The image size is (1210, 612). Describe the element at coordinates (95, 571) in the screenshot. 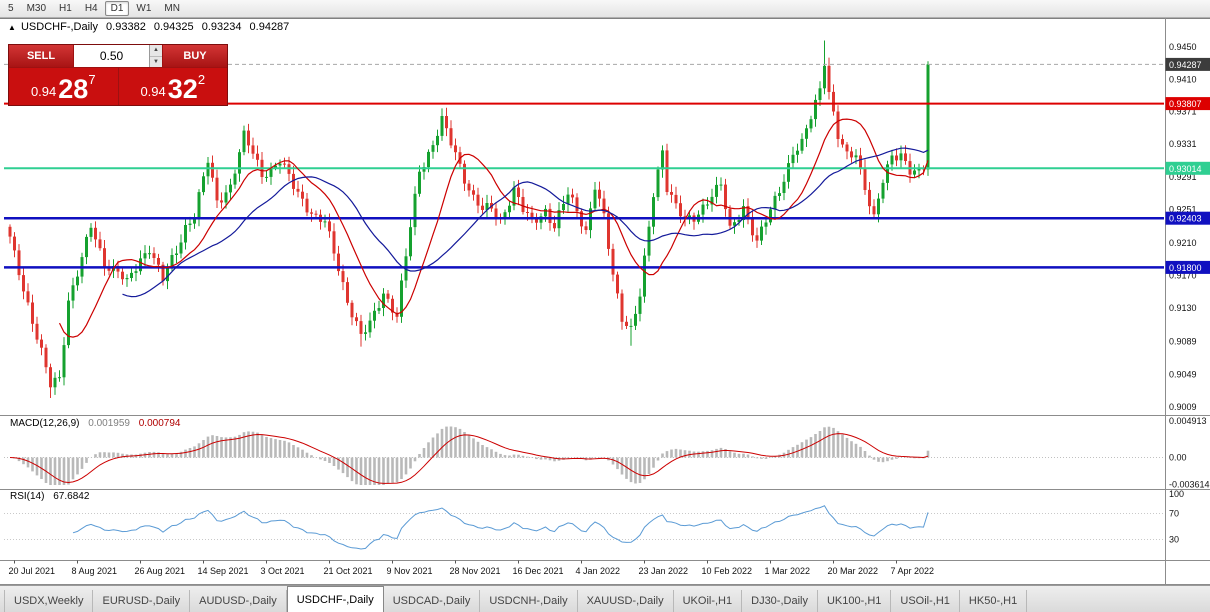

I see `svg-text: 8 Aug 2021` at that location.